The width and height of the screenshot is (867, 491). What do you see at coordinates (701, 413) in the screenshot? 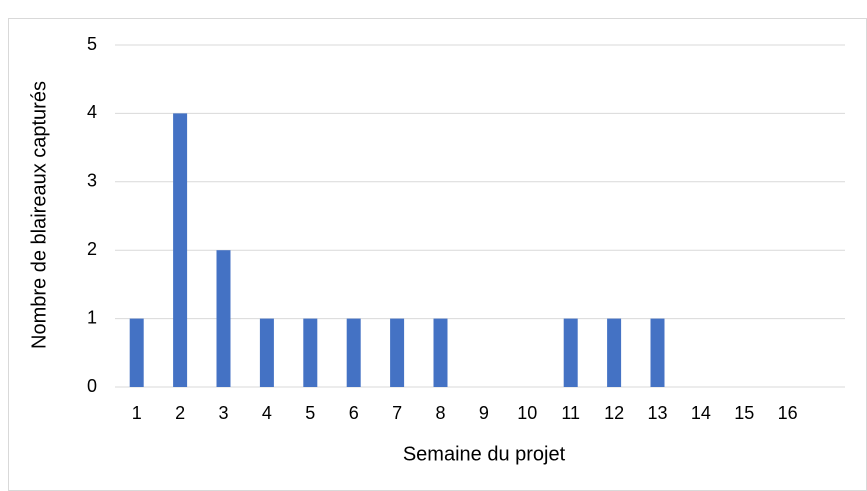
I see `x-tick-label: 14` at bounding box center [701, 413].